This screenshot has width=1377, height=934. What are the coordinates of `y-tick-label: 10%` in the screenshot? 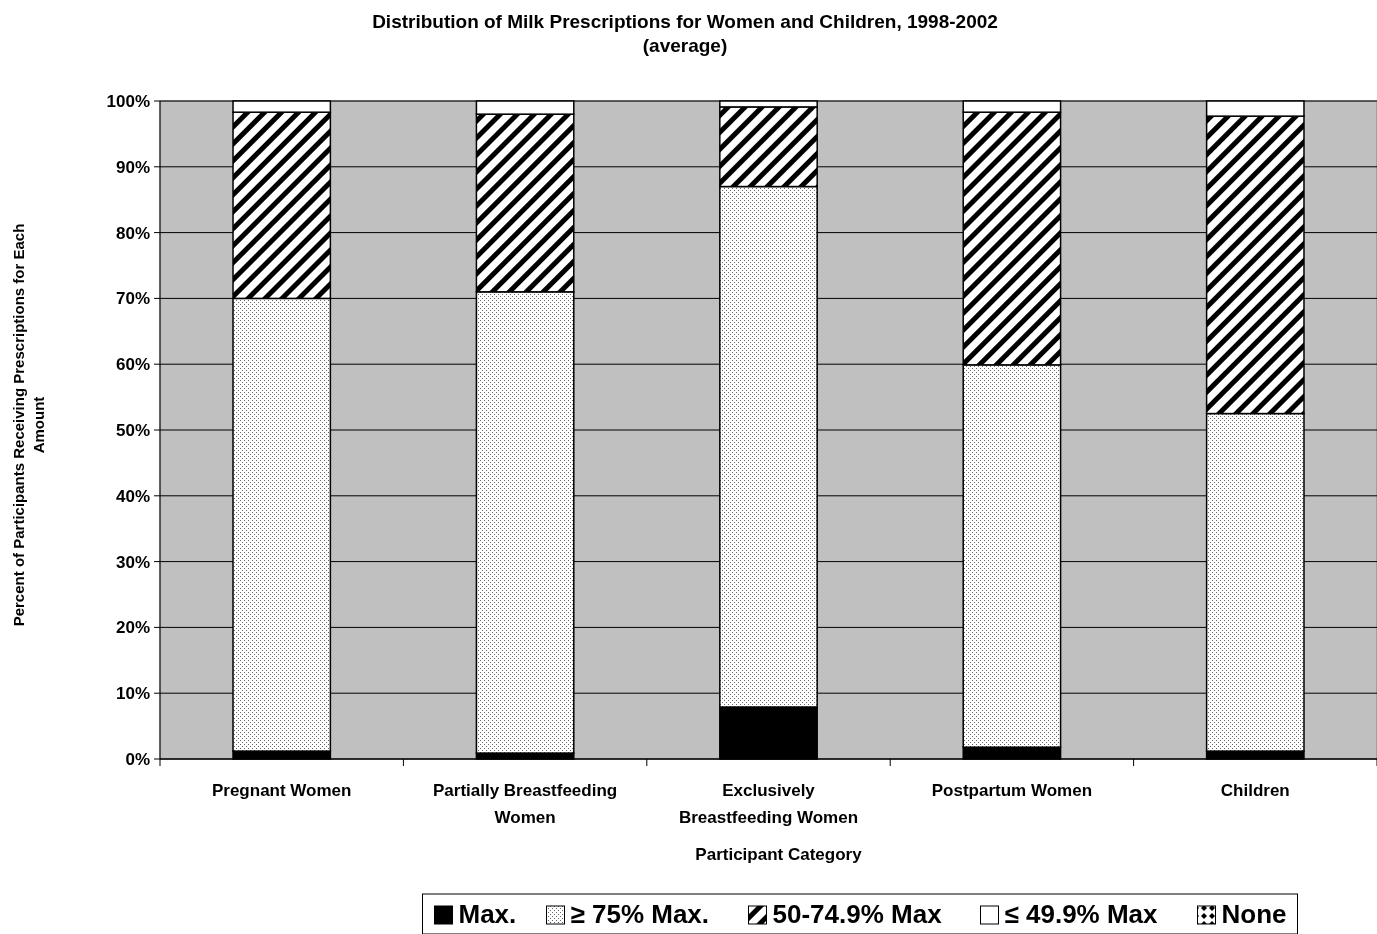 It's located at (132, 694).